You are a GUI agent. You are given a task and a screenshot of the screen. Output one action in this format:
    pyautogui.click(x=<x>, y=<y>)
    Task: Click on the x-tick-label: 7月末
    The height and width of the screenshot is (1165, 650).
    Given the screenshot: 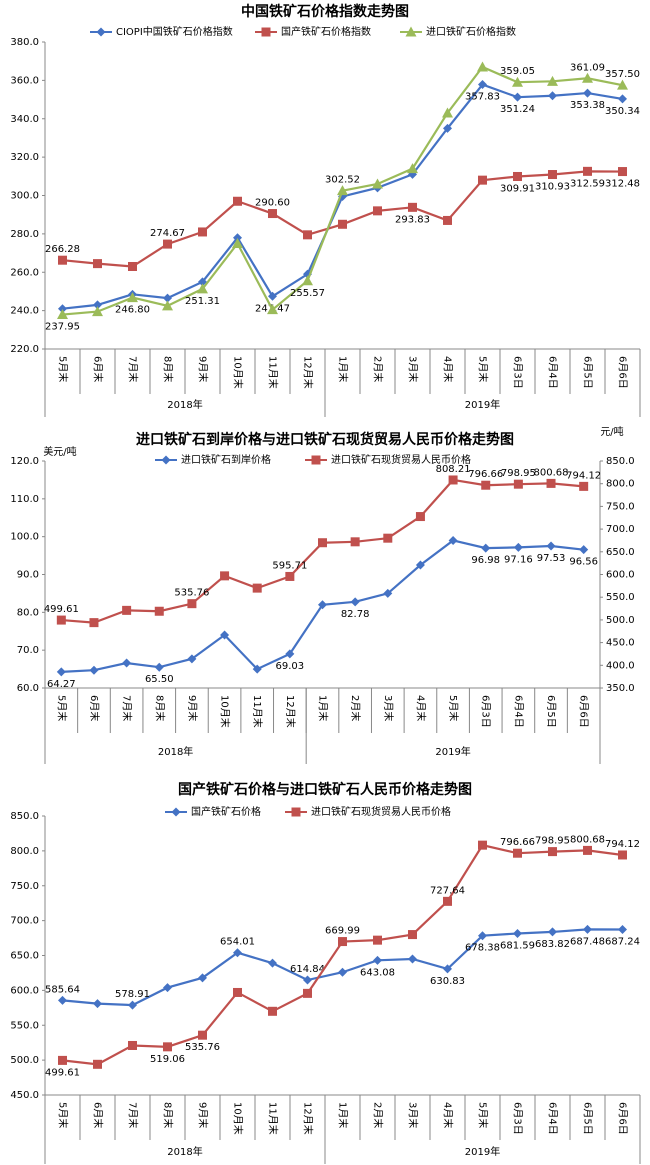 What is the action you would take?
    pyautogui.click(x=133, y=369)
    